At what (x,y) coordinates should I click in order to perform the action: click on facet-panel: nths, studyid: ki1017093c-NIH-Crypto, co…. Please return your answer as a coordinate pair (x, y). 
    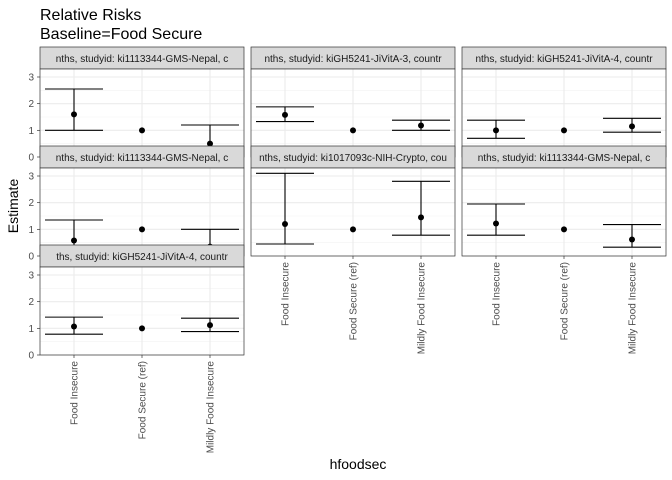
    Looking at the image, I should click on (353, 250).